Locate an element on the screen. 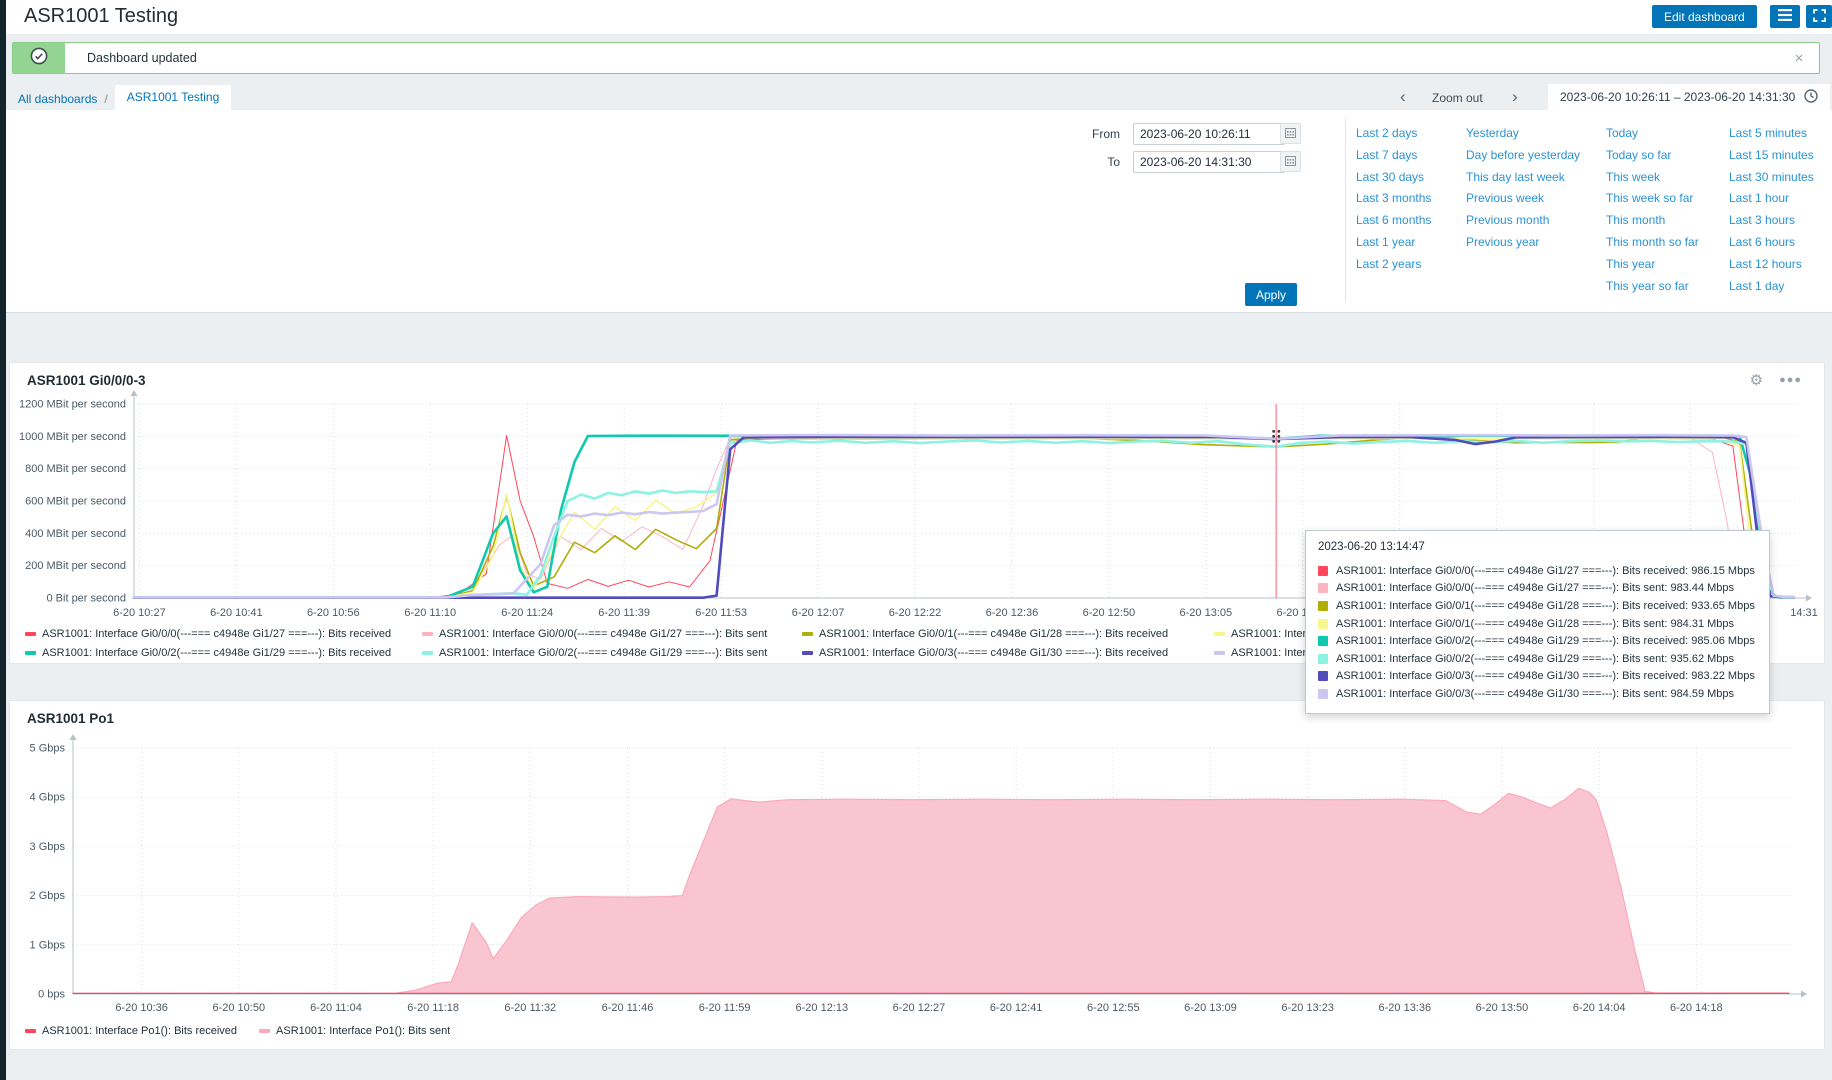 The image size is (1832, 1080). x-axis-label: 6-20 12:41 is located at coordinates (1016, 1008).